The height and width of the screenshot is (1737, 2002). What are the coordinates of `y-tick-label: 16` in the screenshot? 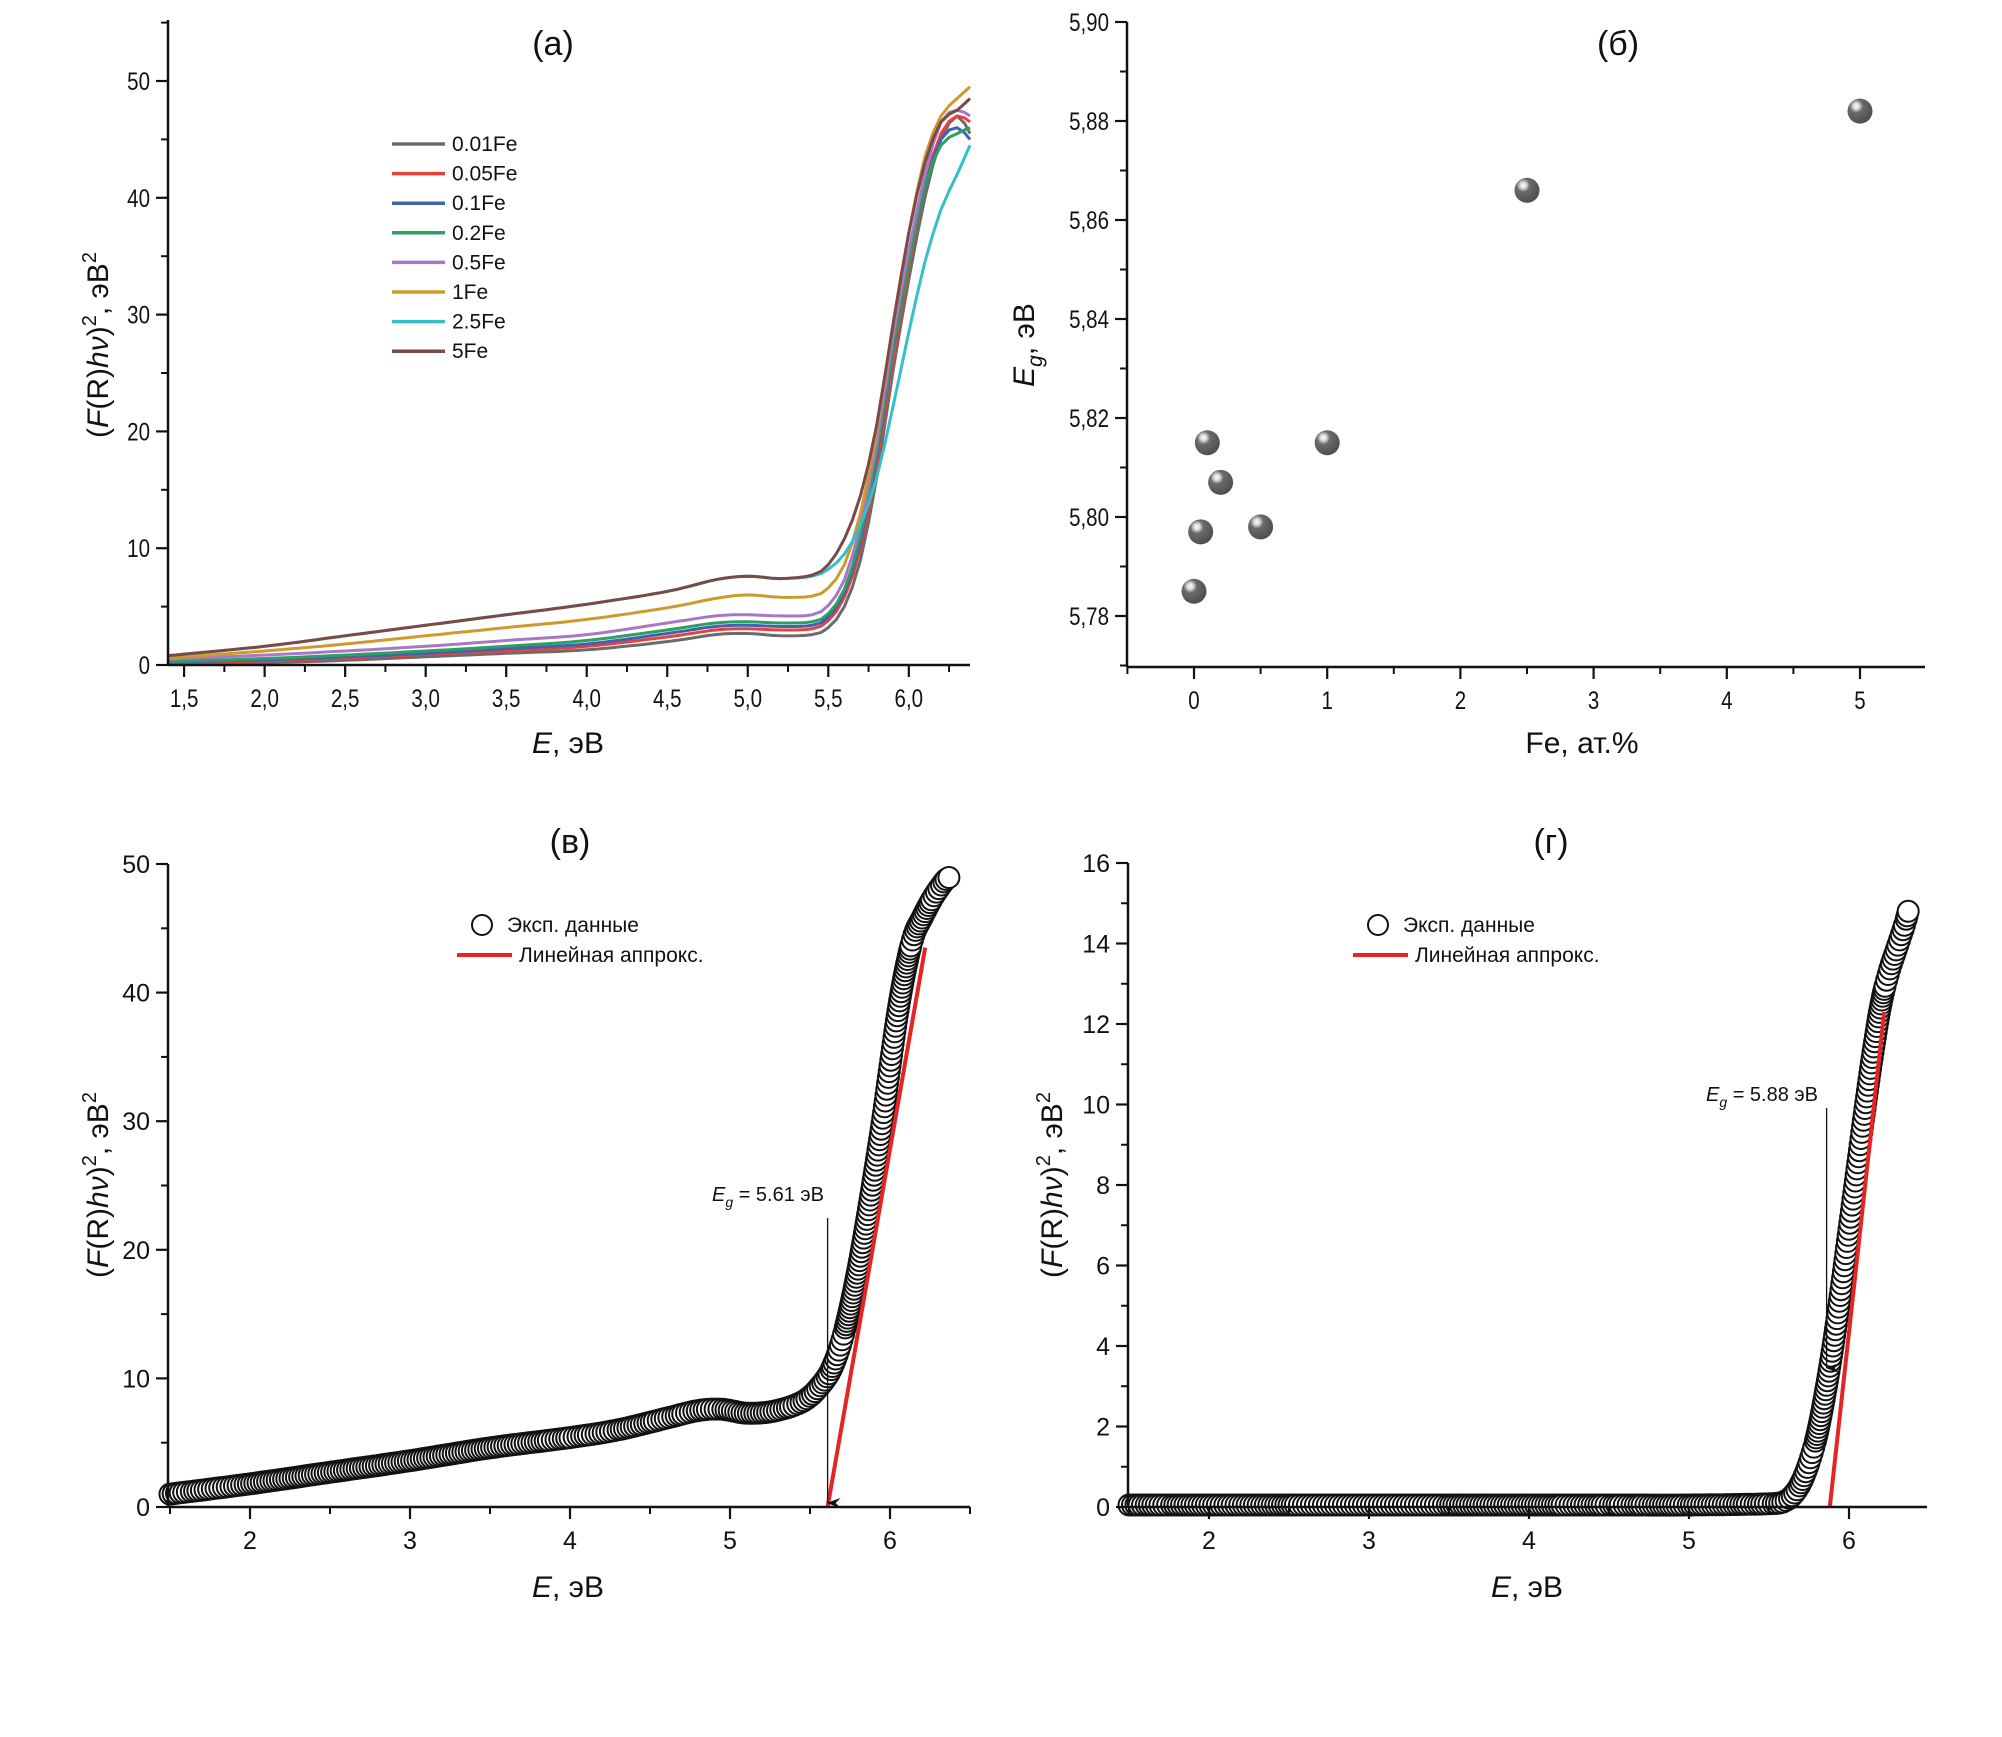 It's located at (1096, 864).